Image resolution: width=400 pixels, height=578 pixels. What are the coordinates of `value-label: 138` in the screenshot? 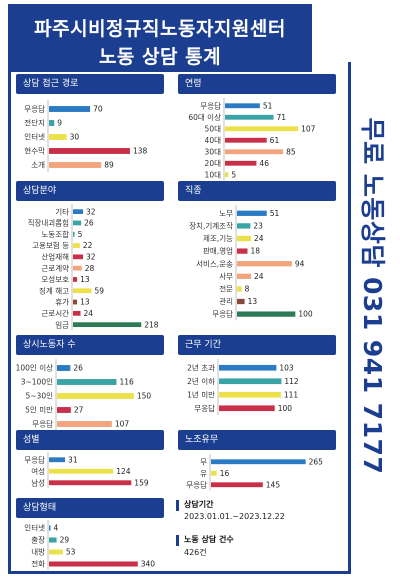 It's located at (140, 151).